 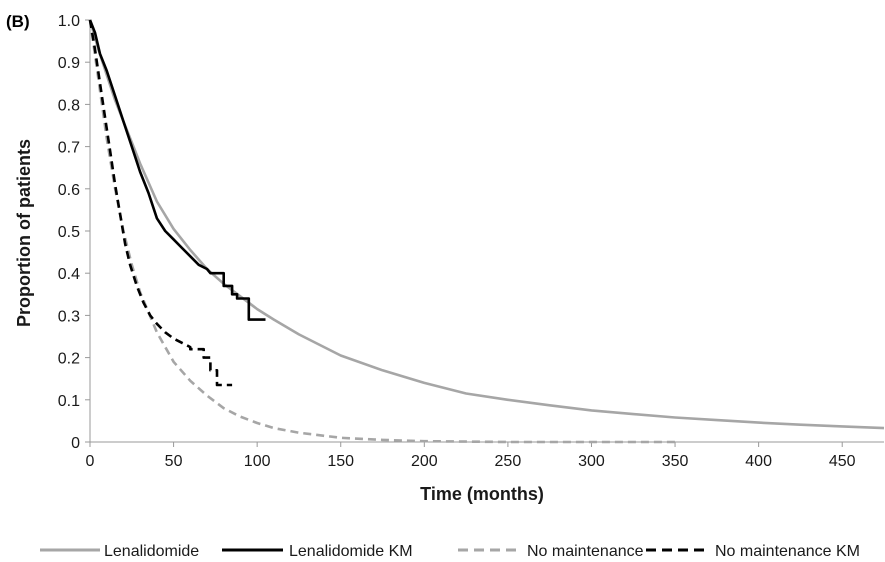 What do you see at coordinates (69, 316) in the screenshot?
I see `y-tick-label: 0.3` at bounding box center [69, 316].